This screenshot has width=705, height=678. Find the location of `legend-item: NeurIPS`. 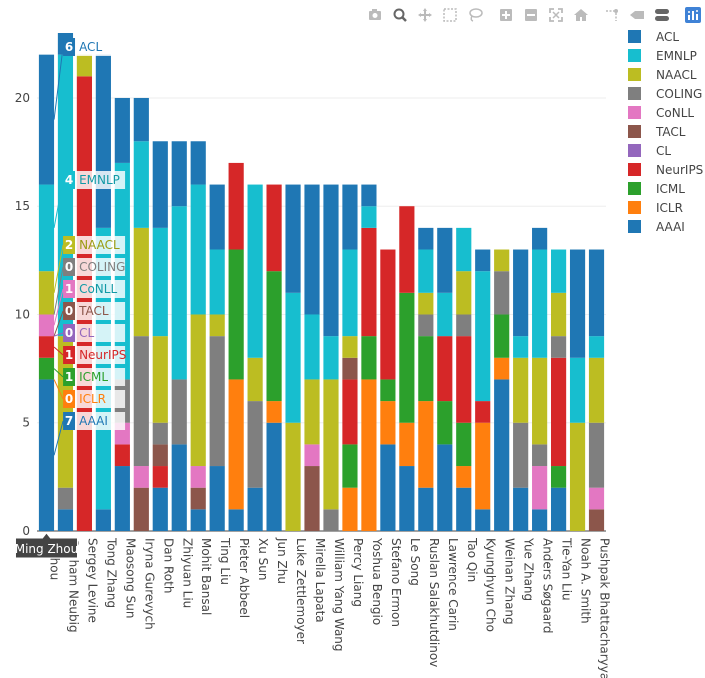

legend-item: NeurIPS is located at coordinates (665, 170).